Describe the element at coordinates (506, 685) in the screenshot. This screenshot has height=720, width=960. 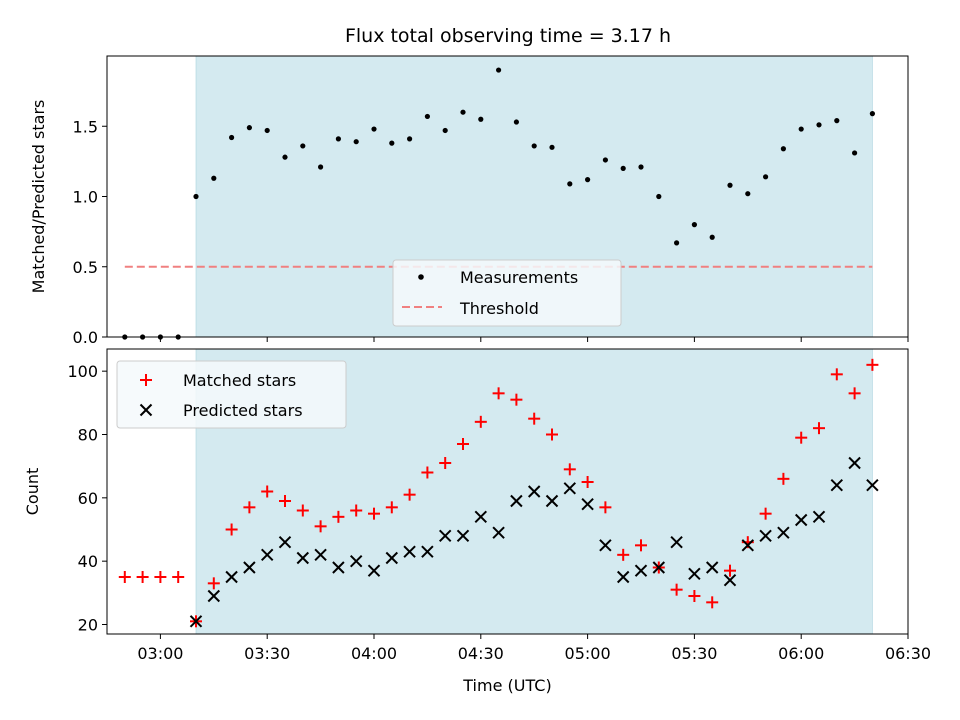
I see `time-x-axis-label: Time (UTC)` at that location.